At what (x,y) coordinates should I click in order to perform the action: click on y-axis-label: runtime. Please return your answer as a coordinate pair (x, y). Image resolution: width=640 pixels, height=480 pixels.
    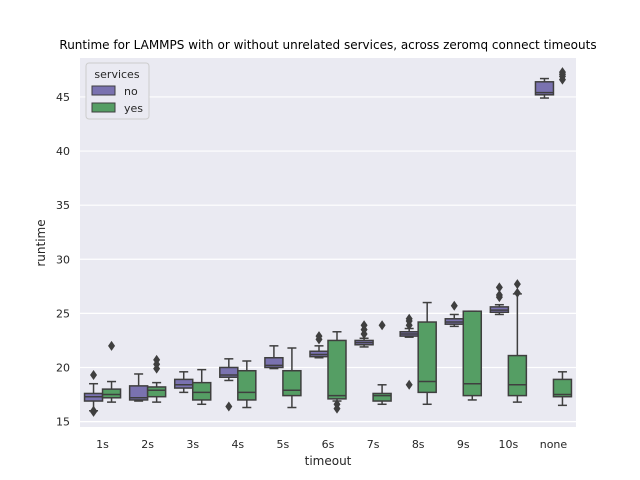
    Looking at the image, I should click on (41, 242).